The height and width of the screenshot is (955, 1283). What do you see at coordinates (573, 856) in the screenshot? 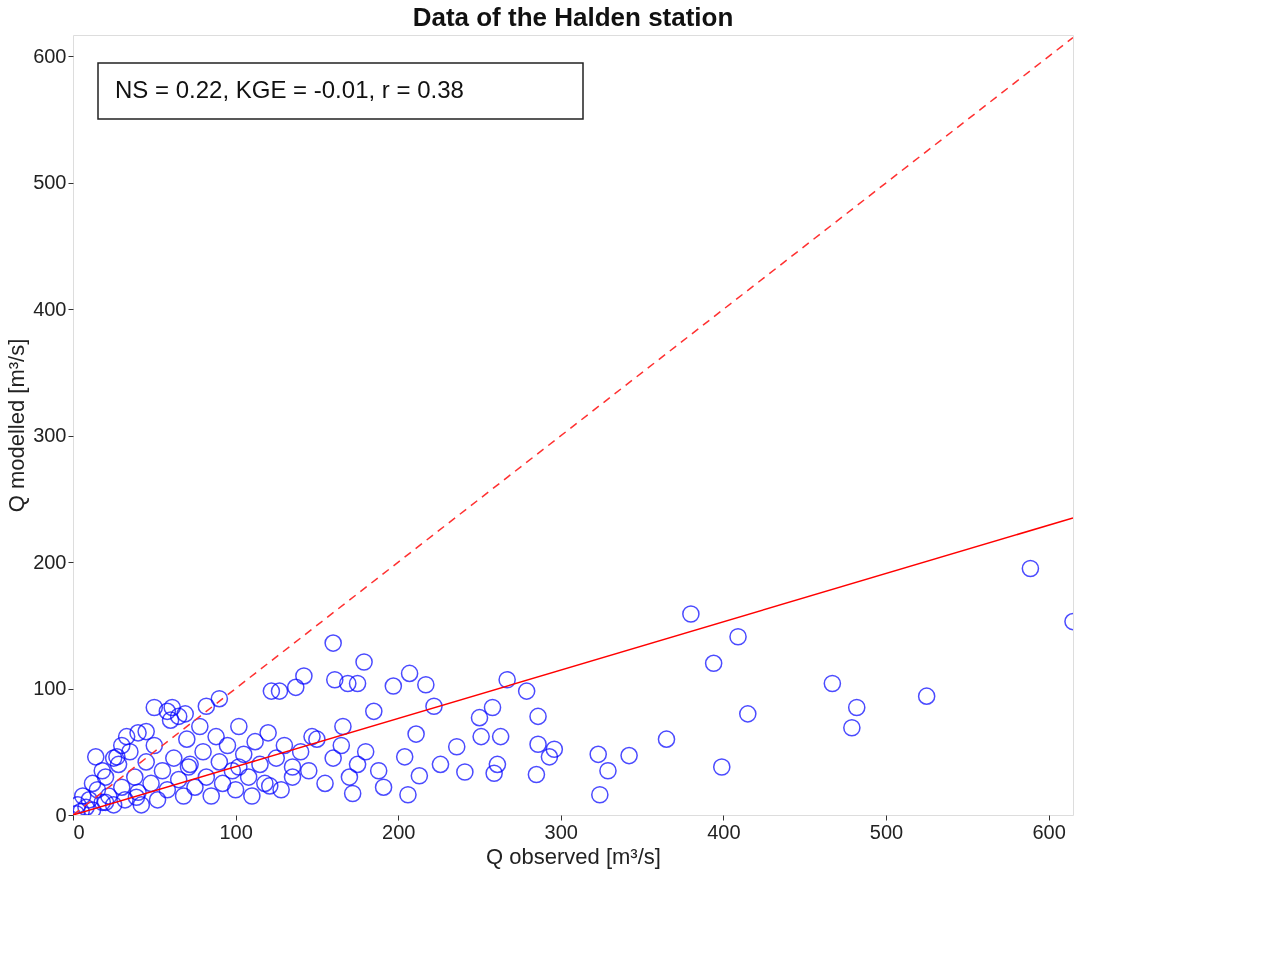
I see `x-axis-title: Q observed [m³/s]` at bounding box center [573, 856].